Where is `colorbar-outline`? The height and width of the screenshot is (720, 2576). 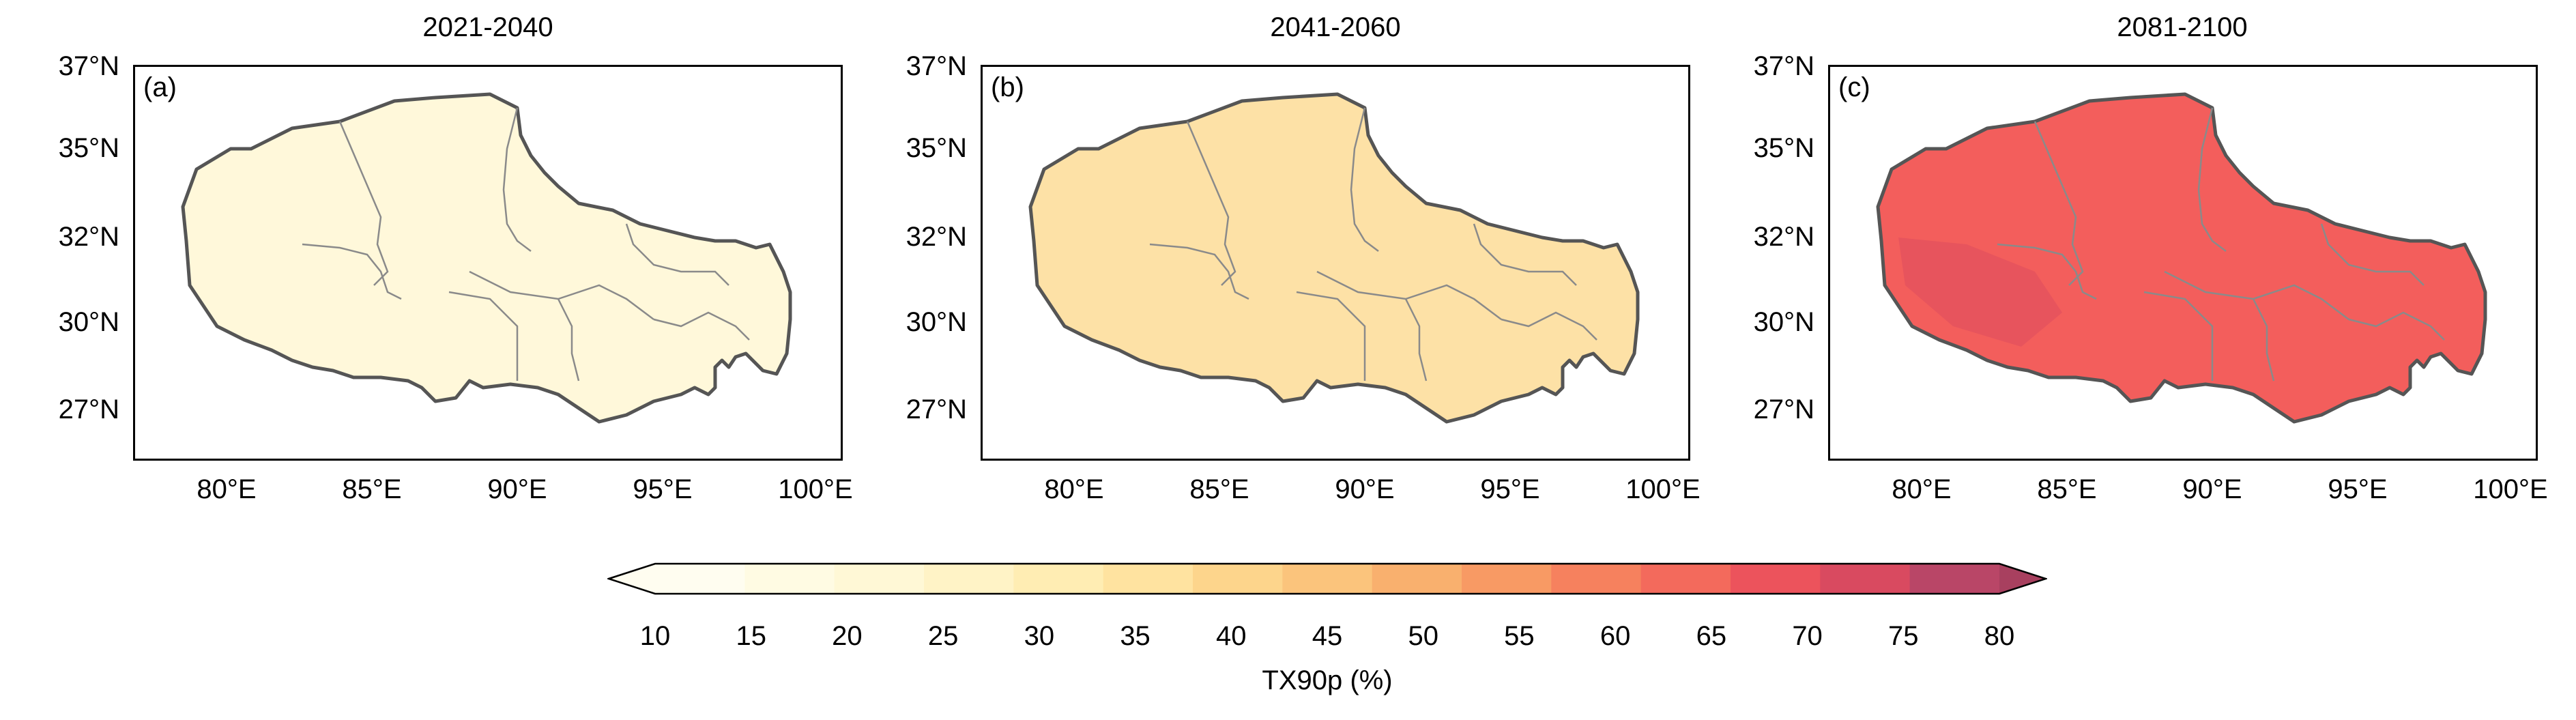 colorbar-outline is located at coordinates (1327, 578).